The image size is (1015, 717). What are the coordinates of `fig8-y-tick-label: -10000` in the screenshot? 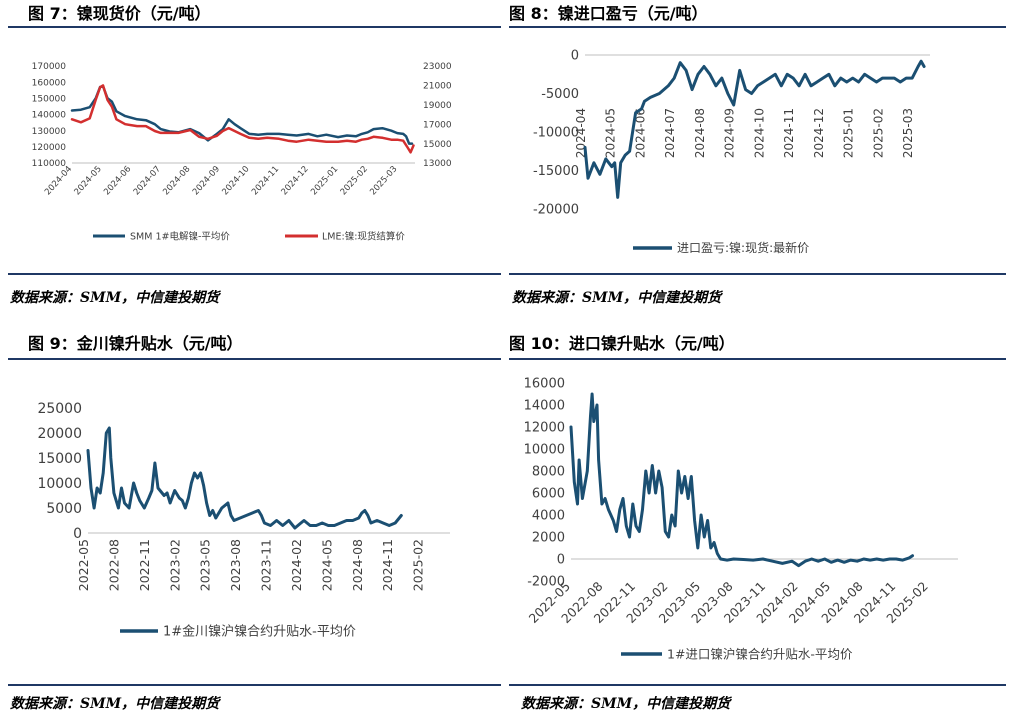 It's located at (556, 133).